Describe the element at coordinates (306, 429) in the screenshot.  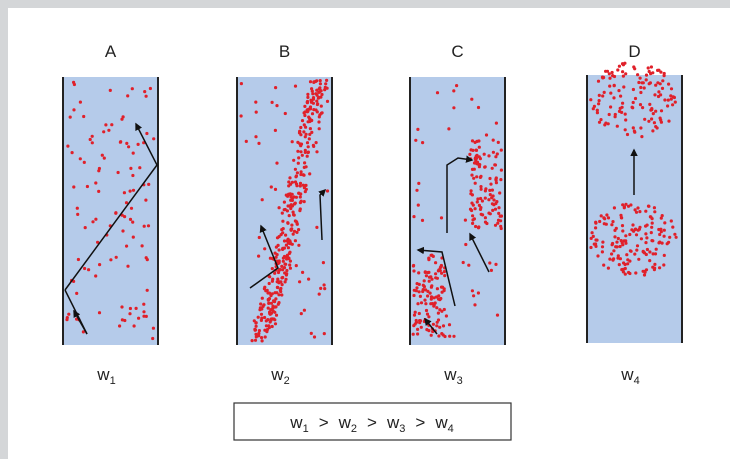
I see `term-sub: 1` at that location.